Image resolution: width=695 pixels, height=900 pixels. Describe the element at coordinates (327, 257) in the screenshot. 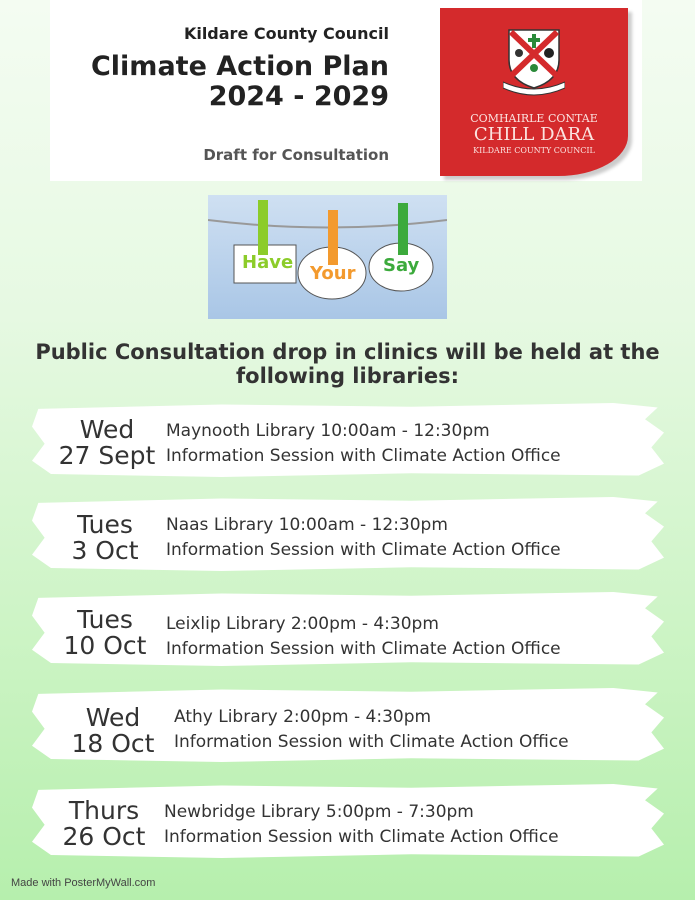

I see `have-your-say-image: Have Your Say` at that location.